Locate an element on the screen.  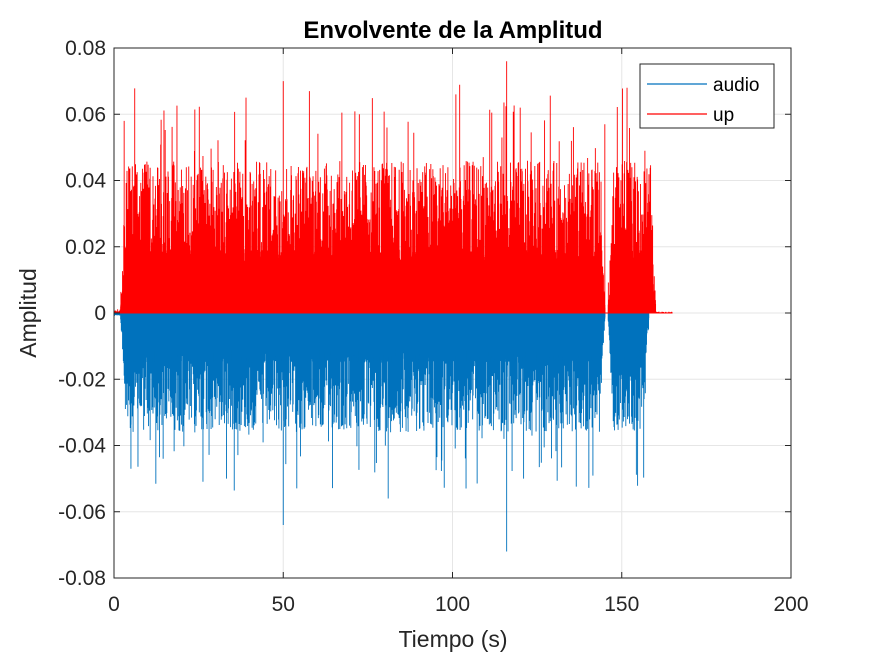
legend: audio up is located at coordinates (707, 96).